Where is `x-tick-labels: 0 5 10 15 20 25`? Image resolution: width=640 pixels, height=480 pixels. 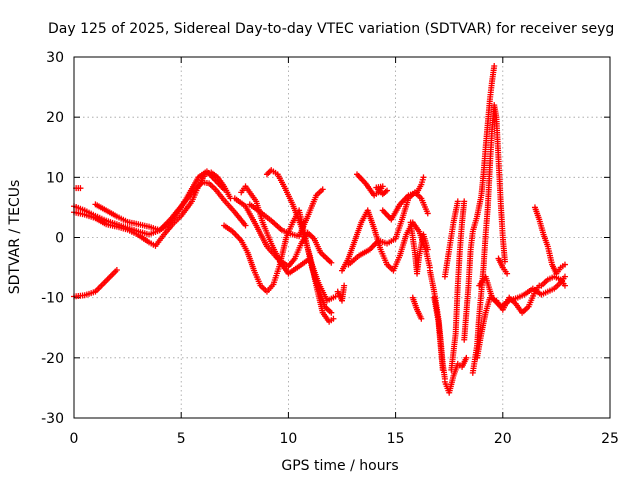
x-tick-labels: 0 5 10 15 20 25 is located at coordinates (344, 439).